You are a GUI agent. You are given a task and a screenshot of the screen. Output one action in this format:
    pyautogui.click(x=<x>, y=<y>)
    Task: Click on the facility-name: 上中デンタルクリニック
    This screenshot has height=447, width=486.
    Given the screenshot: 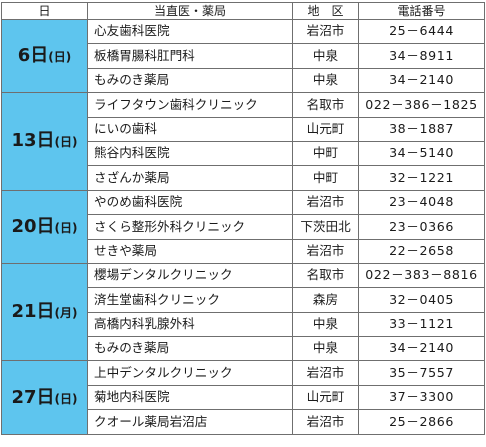 What is the action you would take?
    pyautogui.click(x=190, y=373)
    